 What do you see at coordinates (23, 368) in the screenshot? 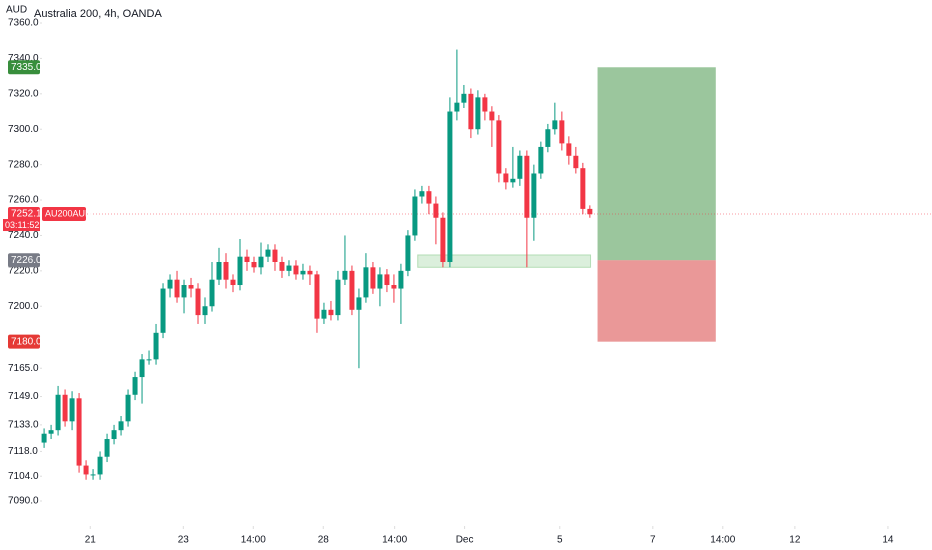
I see `y-tick-label: 7165.0` at bounding box center [23, 368].